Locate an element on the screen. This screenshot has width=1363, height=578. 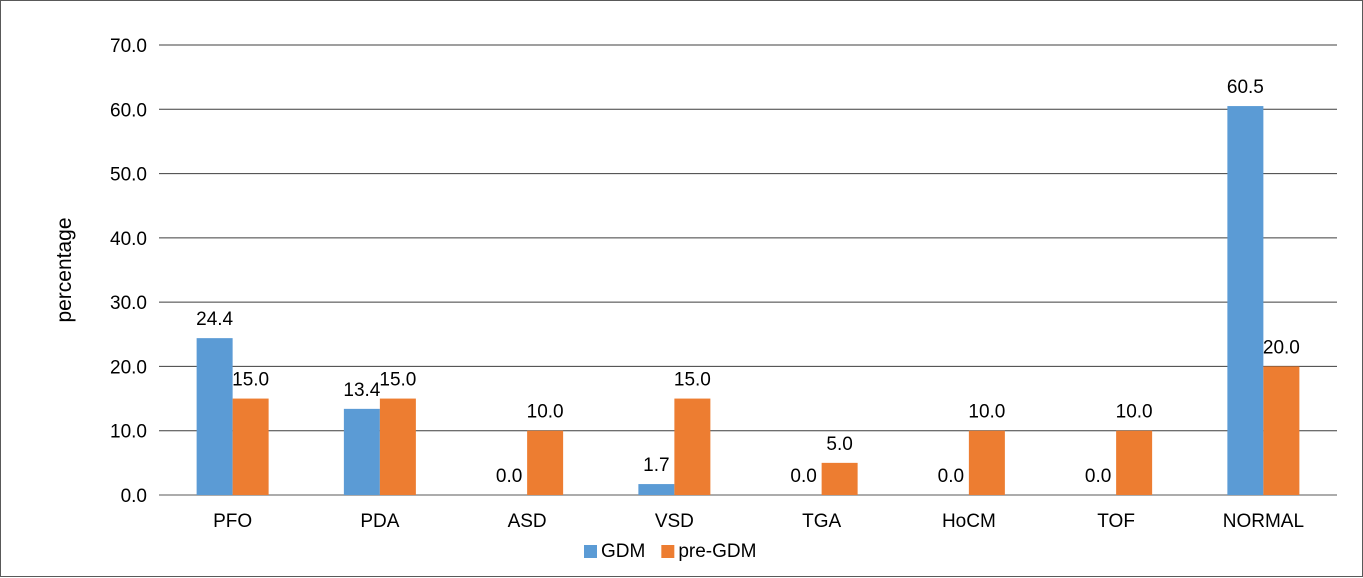
bar-pre-gdm-asd is located at coordinates (545, 462).